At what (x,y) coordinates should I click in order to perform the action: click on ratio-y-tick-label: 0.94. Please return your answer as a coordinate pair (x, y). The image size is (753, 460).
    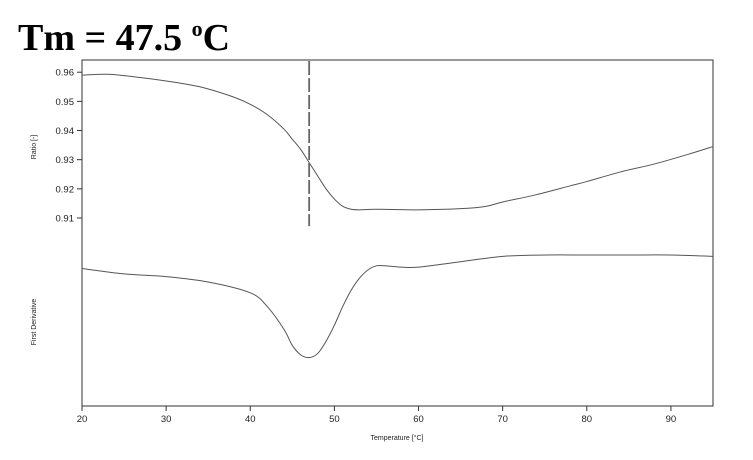
    Looking at the image, I should click on (65, 131).